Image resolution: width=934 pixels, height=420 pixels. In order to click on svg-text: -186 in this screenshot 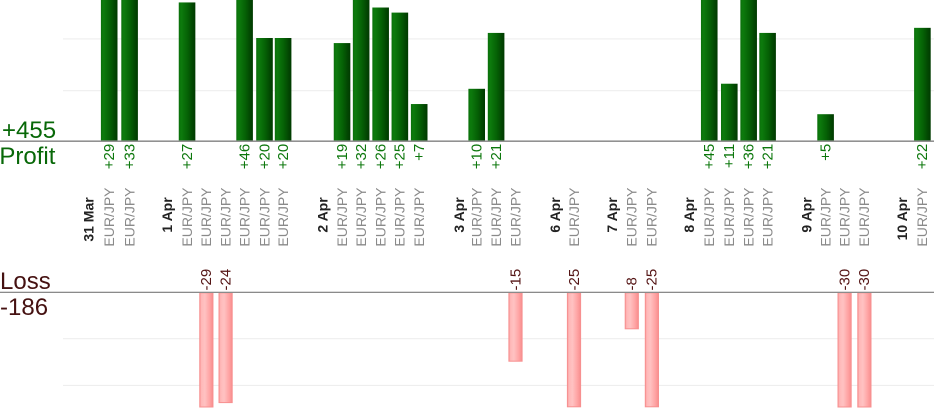, I will do `click(24, 307)`.